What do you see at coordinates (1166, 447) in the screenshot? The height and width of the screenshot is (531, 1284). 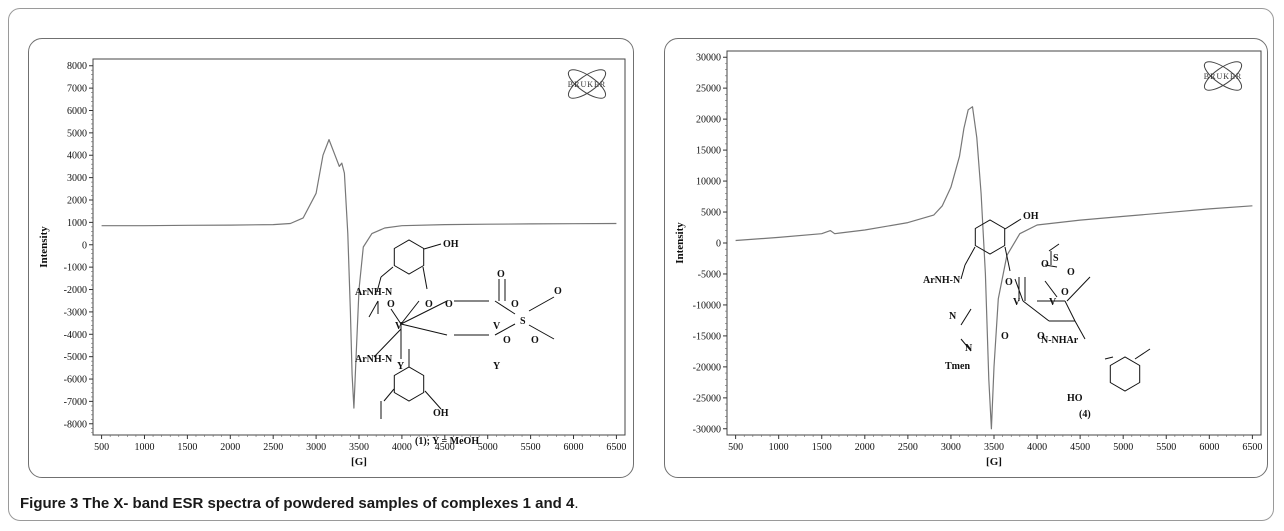 I see `x-tick-label: 5500` at bounding box center [1166, 447].